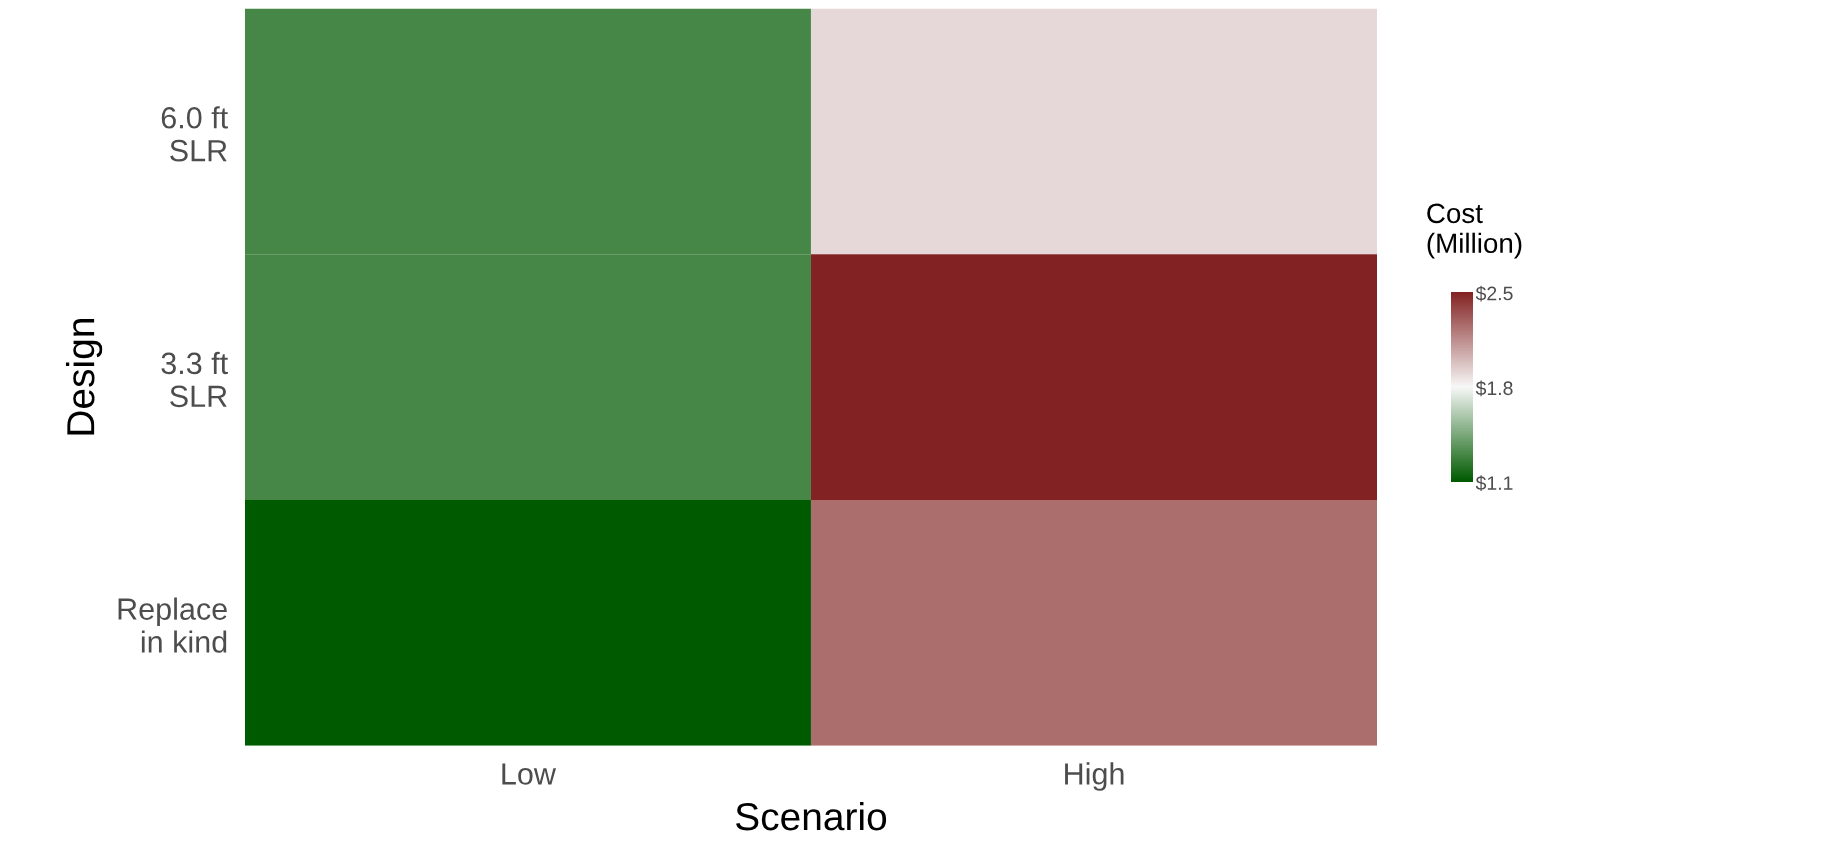  What do you see at coordinates (811, 816) in the screenshot?
I see `x-axis-title: Scenario` at bounding box center [811, 816].